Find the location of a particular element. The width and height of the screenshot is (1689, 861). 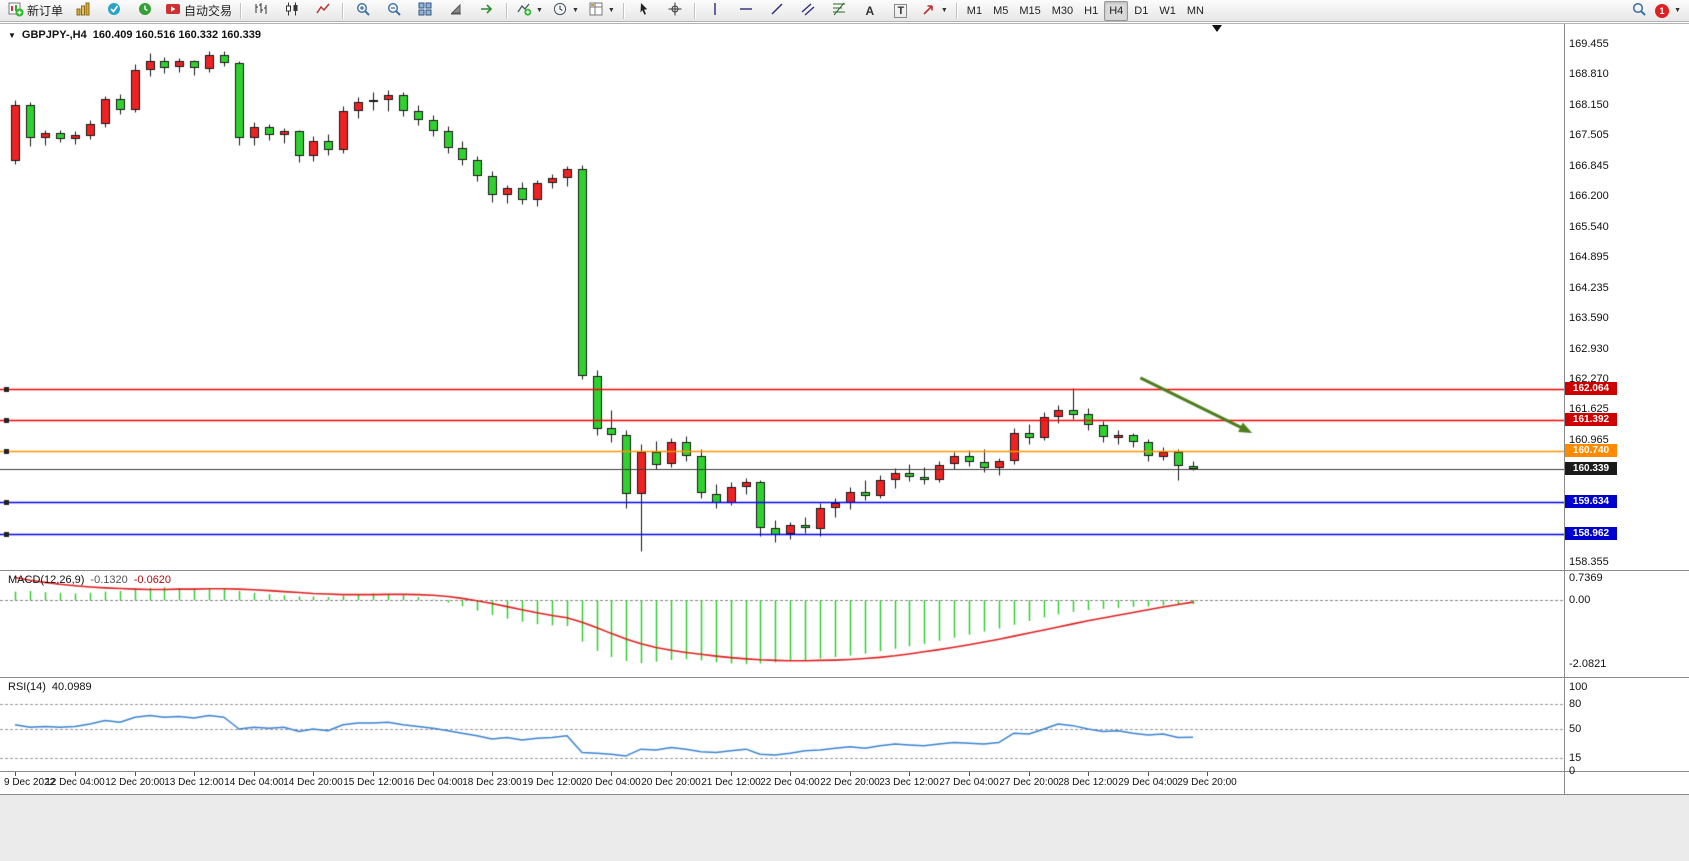

zoom-in-icon is located at coordinates (363, 10).